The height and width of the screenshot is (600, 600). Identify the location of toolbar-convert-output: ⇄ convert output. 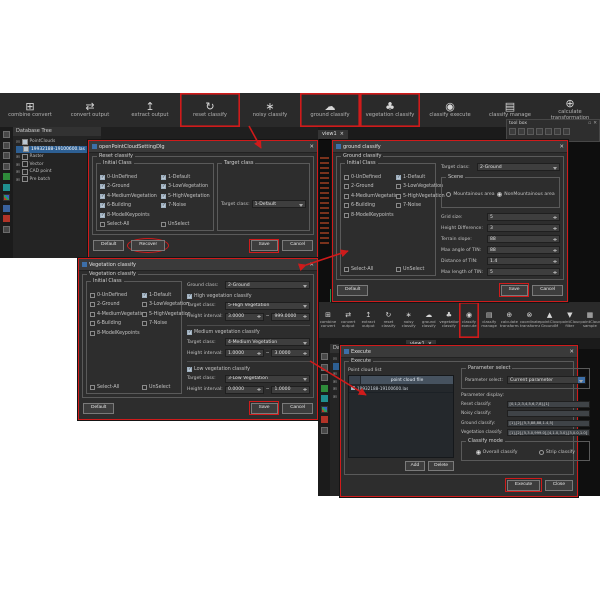
(90, 109).